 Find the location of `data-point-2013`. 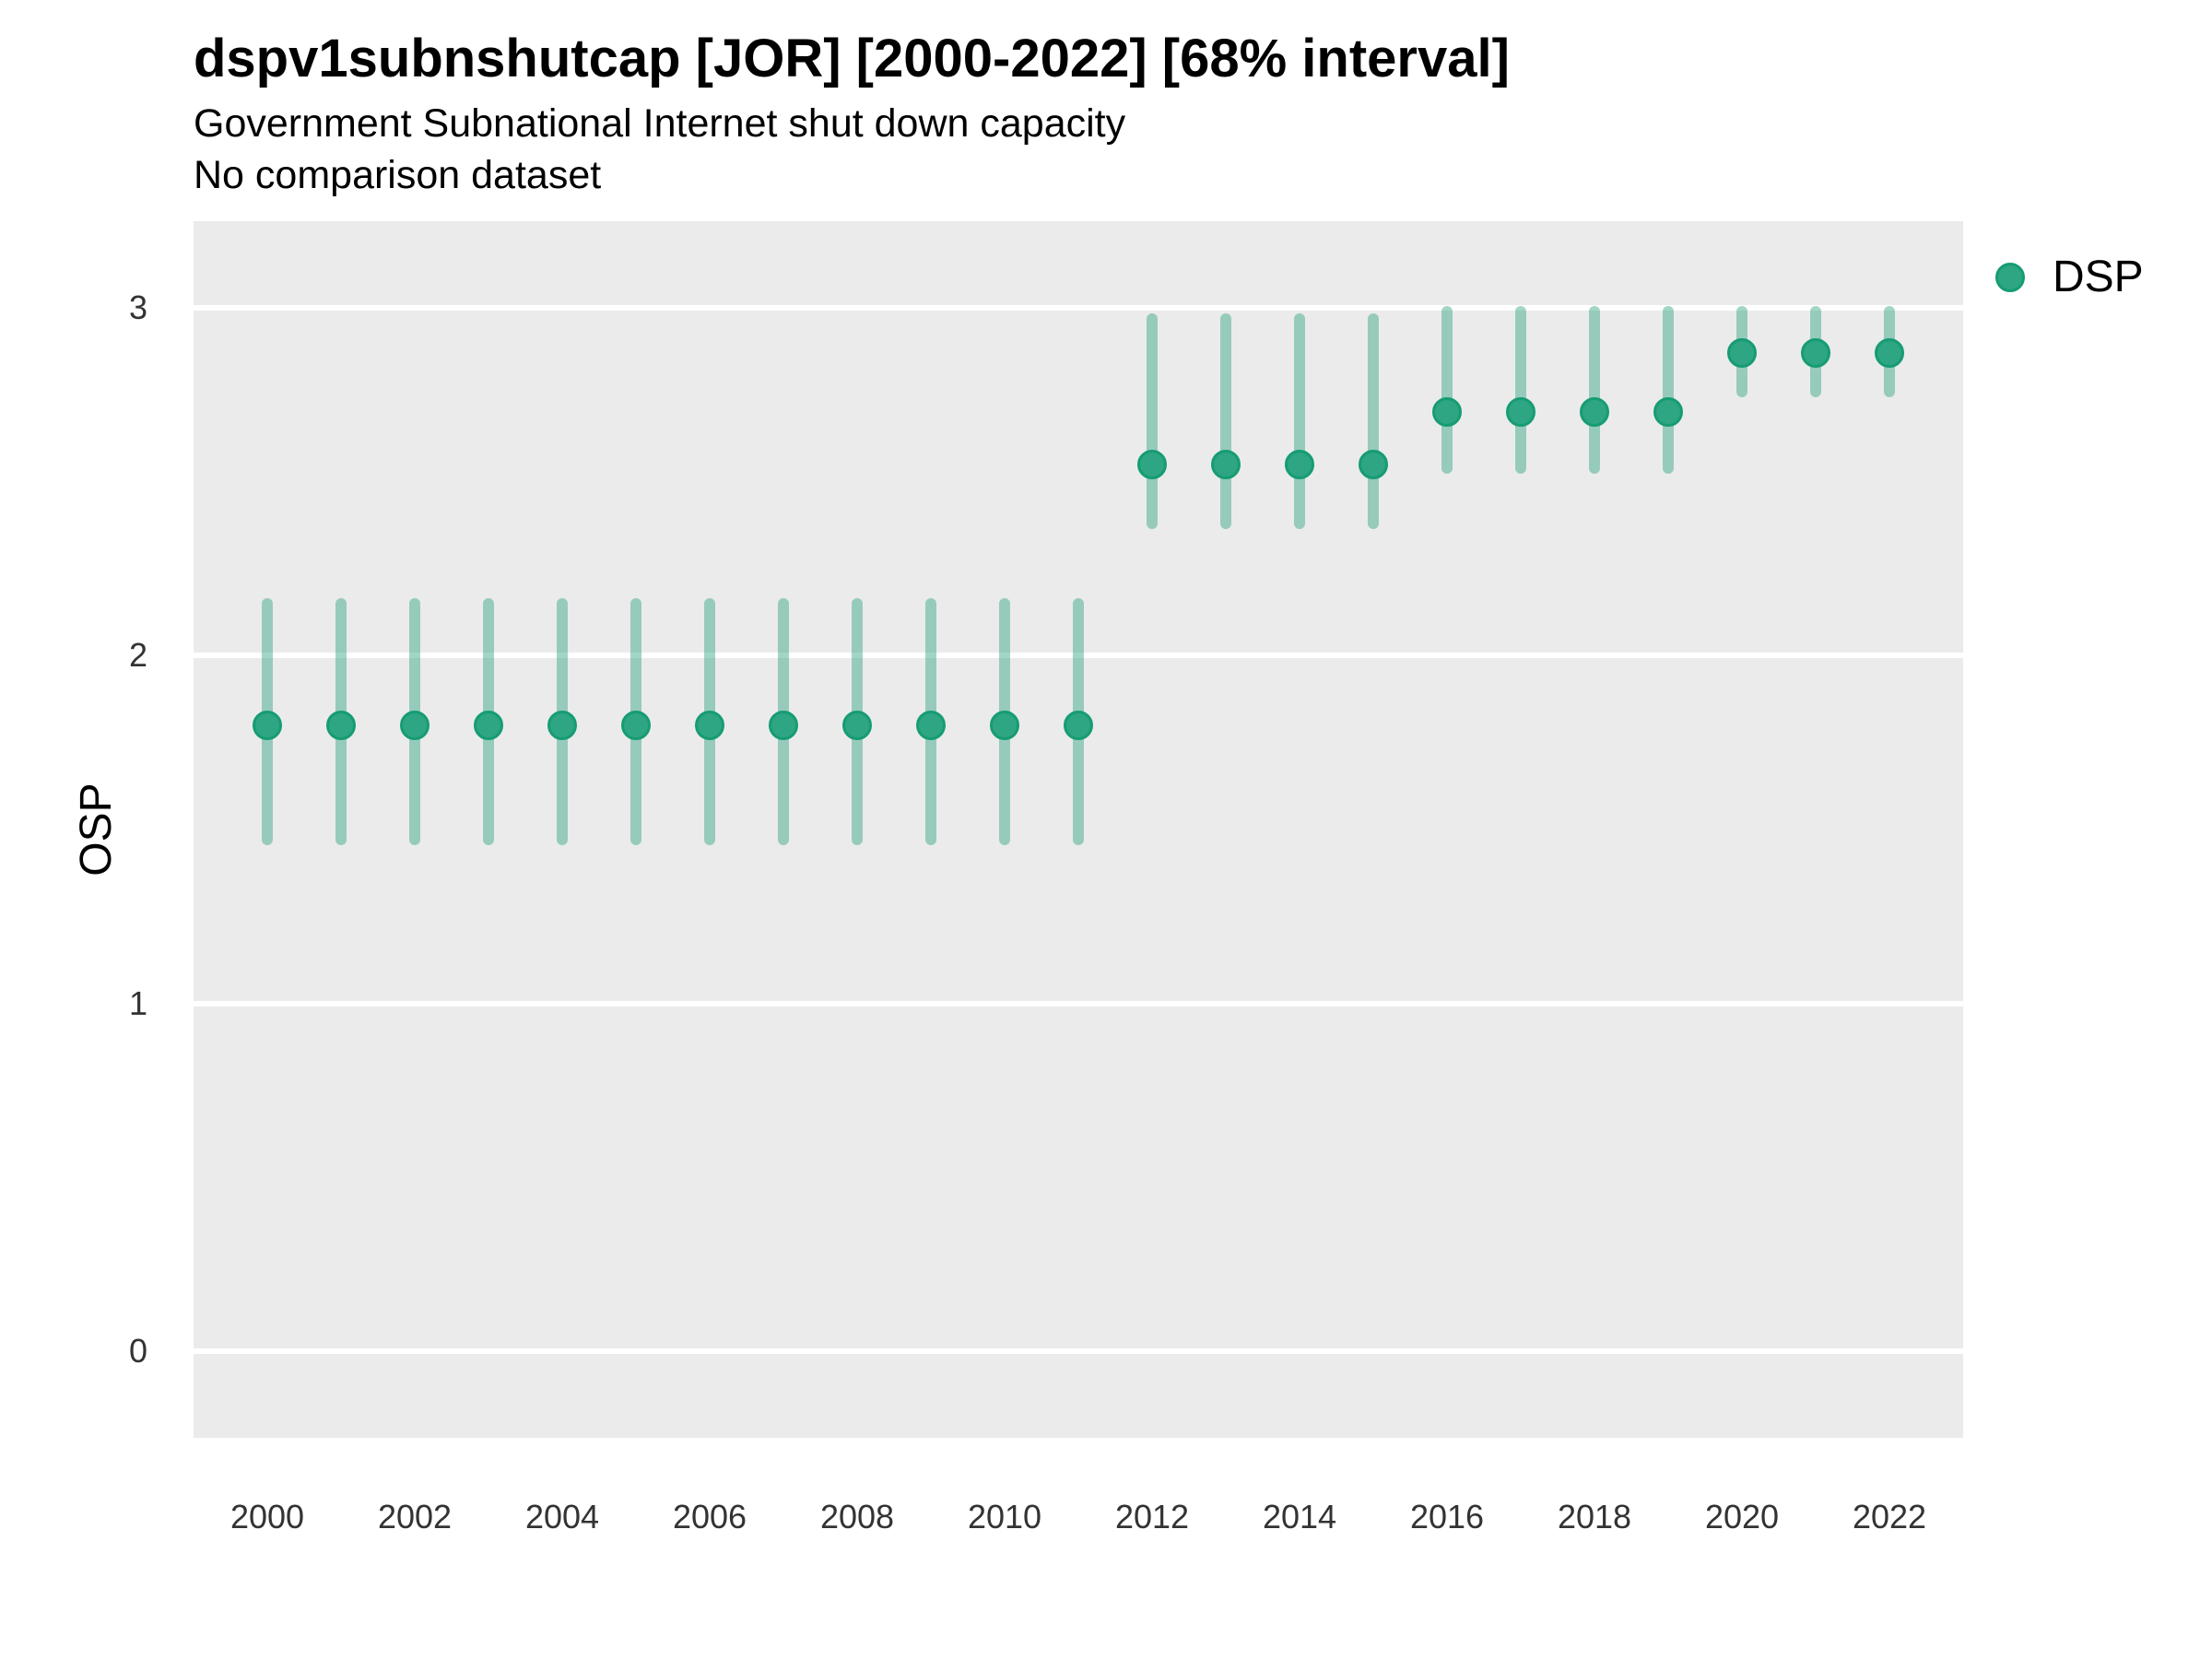

data-point-2013 is located at coordinates (1226, 464).